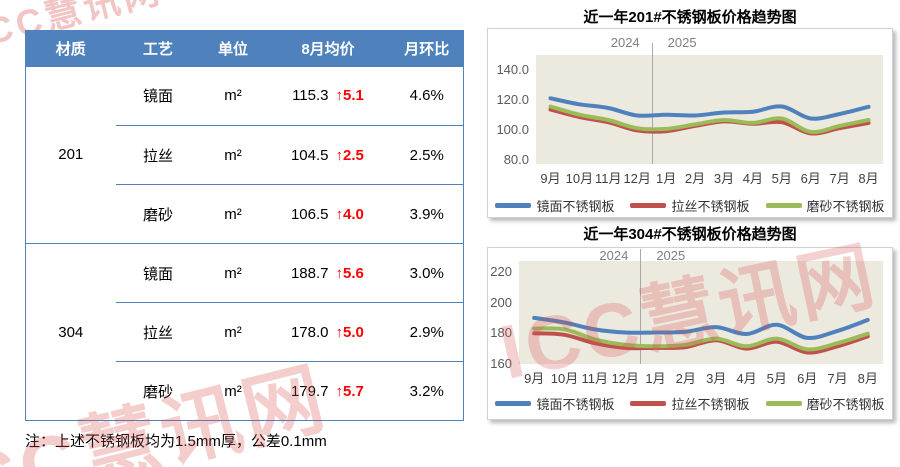 Image resolution: width=900 pixels, height=467 pixels. Describe the element at coordinates (70, 332) in the screenshot. I see `material-304: 304` at that location.